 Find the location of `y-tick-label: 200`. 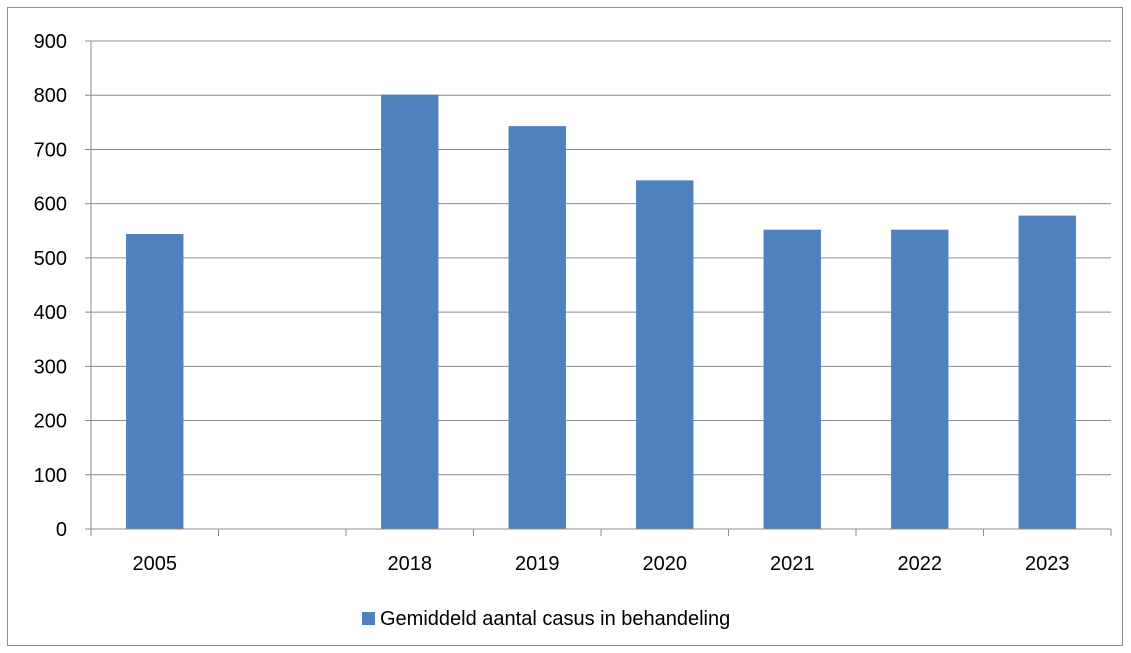

y-tick-label: 200 is located at coordinates (50, 422).